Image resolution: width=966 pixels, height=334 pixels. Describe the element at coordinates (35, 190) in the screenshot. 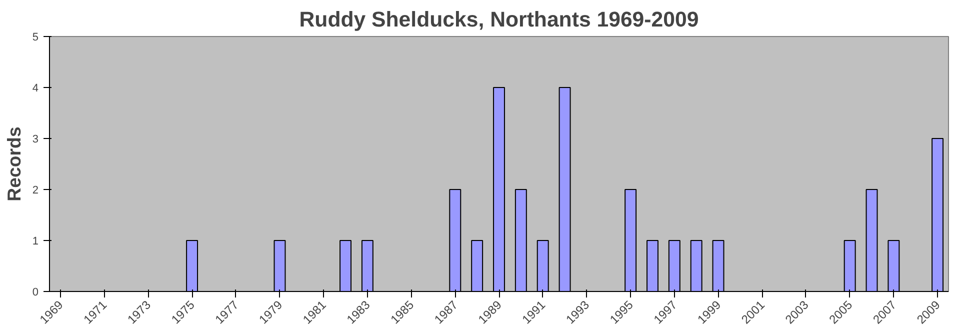

I see `y-tick-label: 2` at that location.